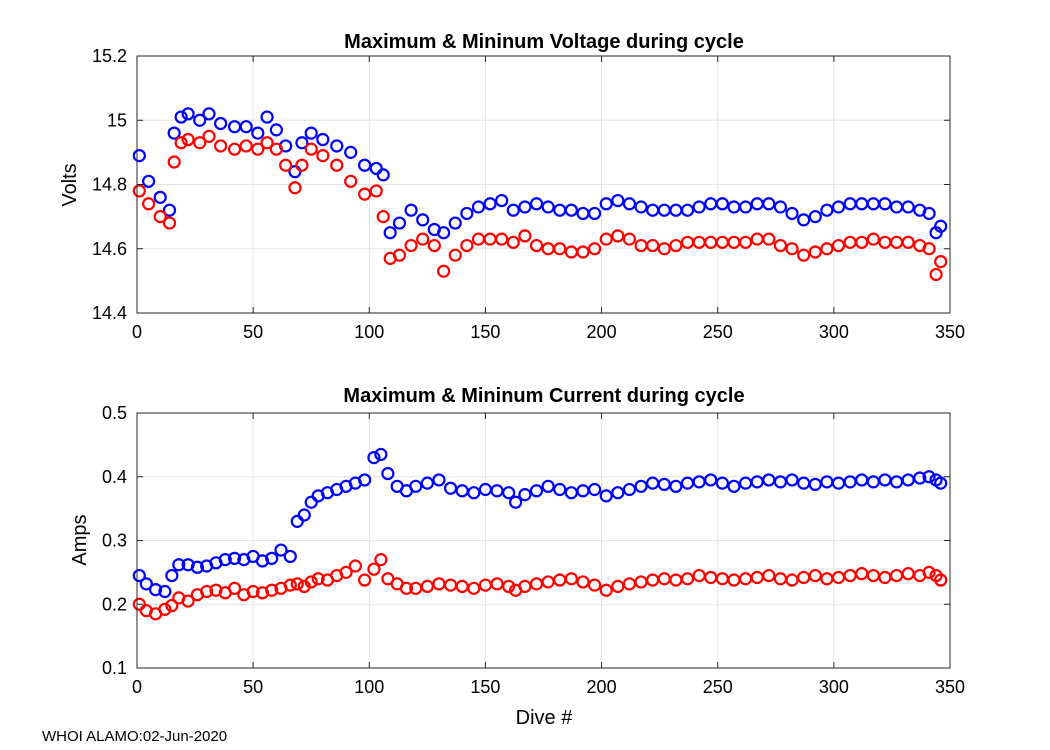  What do you see at coordinates (602, 332) in the screenshot?
I see `voltage-x-tick-label: 200` at bounding box center [602, 332].